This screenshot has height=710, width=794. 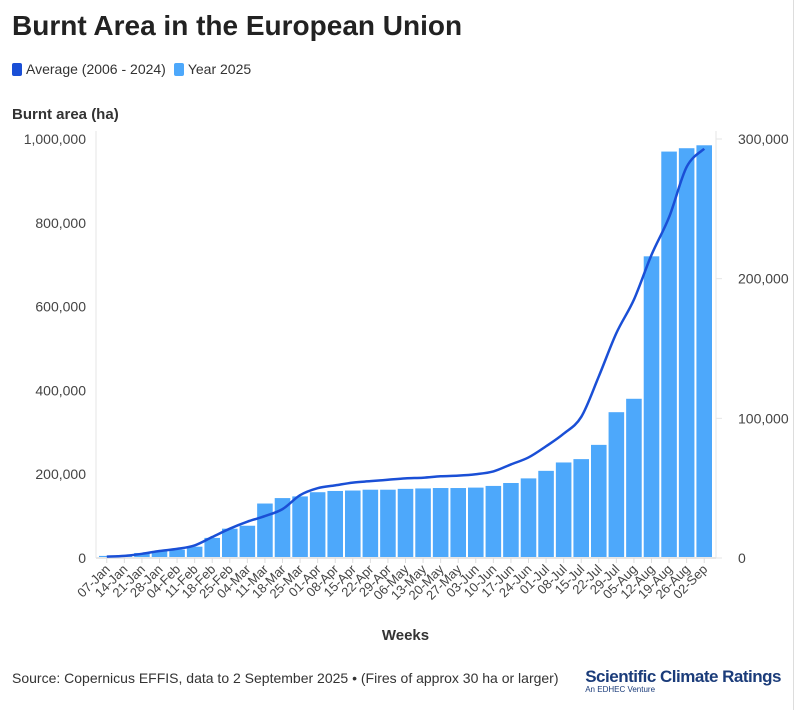 What do you see at coordinates (178, 69) in the screenshot?
I see `legend-swatch-2025` at bounding box center [178, 69].